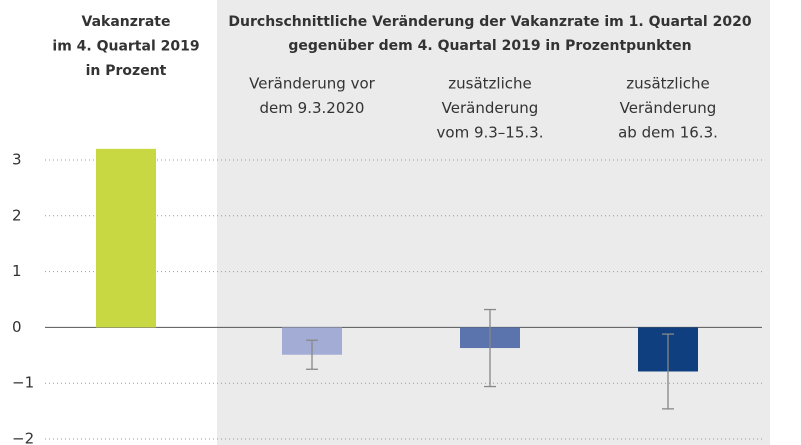 This screenshot has width=801, height=445. What do you see at coordinates (126, 238) in the screenshot?
I see `bar` at bounding box center [126, 238].